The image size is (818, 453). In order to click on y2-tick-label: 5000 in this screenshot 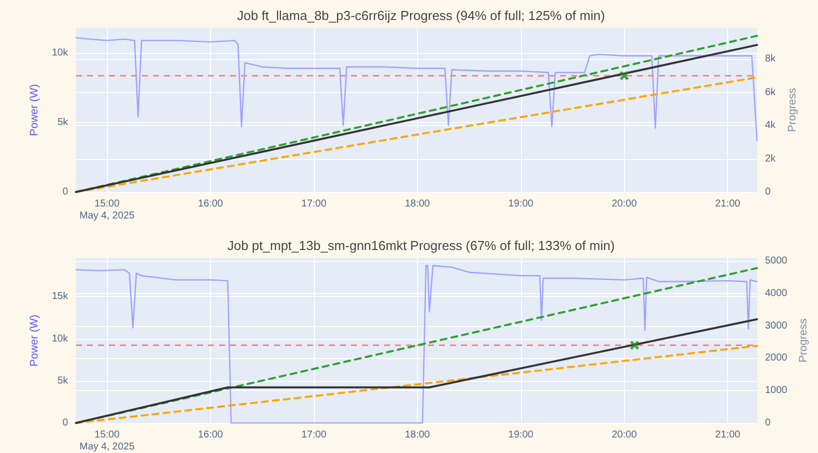, I will do `click(776, 260)`.